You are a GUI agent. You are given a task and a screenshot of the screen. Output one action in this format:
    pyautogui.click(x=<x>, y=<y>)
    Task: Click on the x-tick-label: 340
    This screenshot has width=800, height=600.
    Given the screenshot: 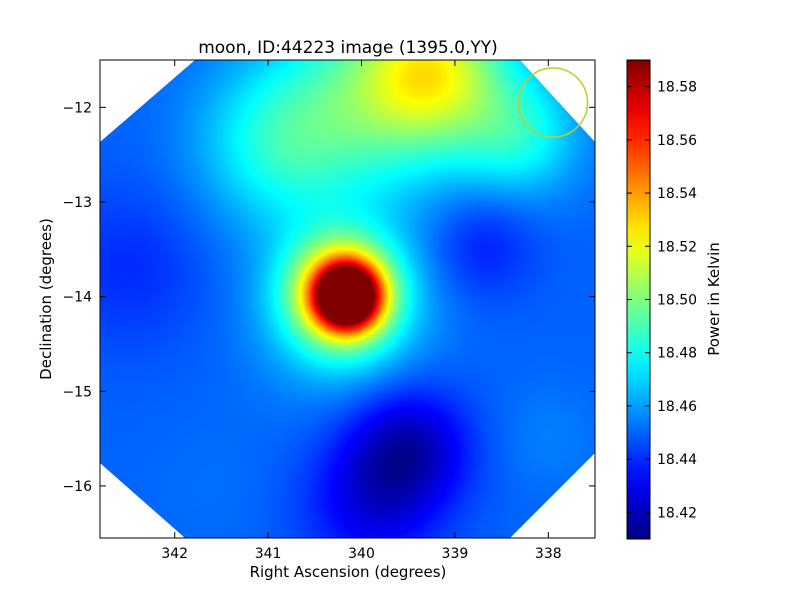 What is the action you would take?
    pyautogui.click(x=361, y=554)
    